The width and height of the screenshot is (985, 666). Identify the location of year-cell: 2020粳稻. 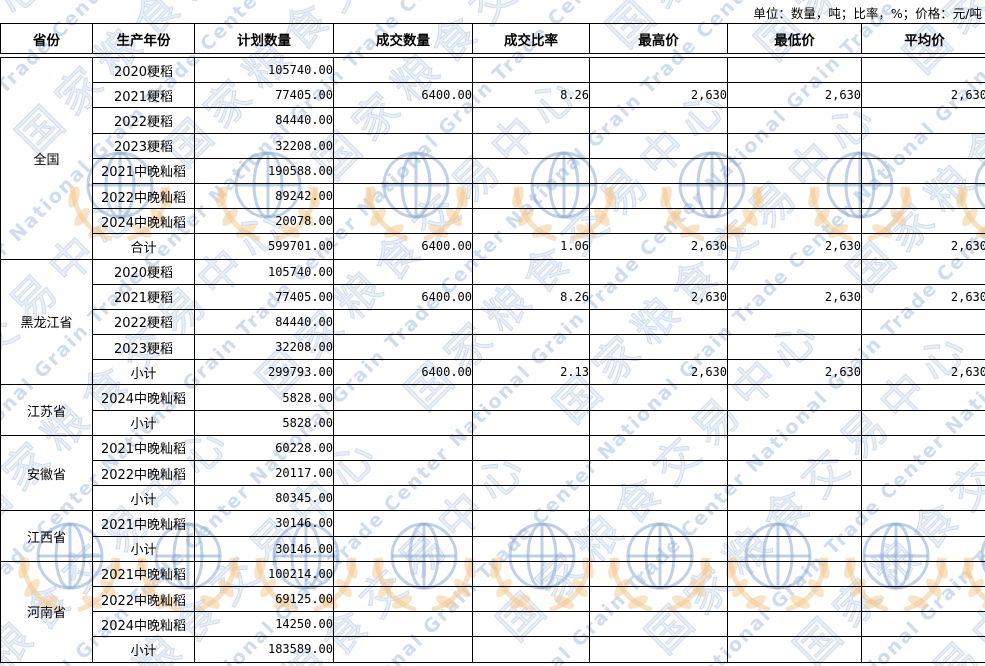
(143, 70).